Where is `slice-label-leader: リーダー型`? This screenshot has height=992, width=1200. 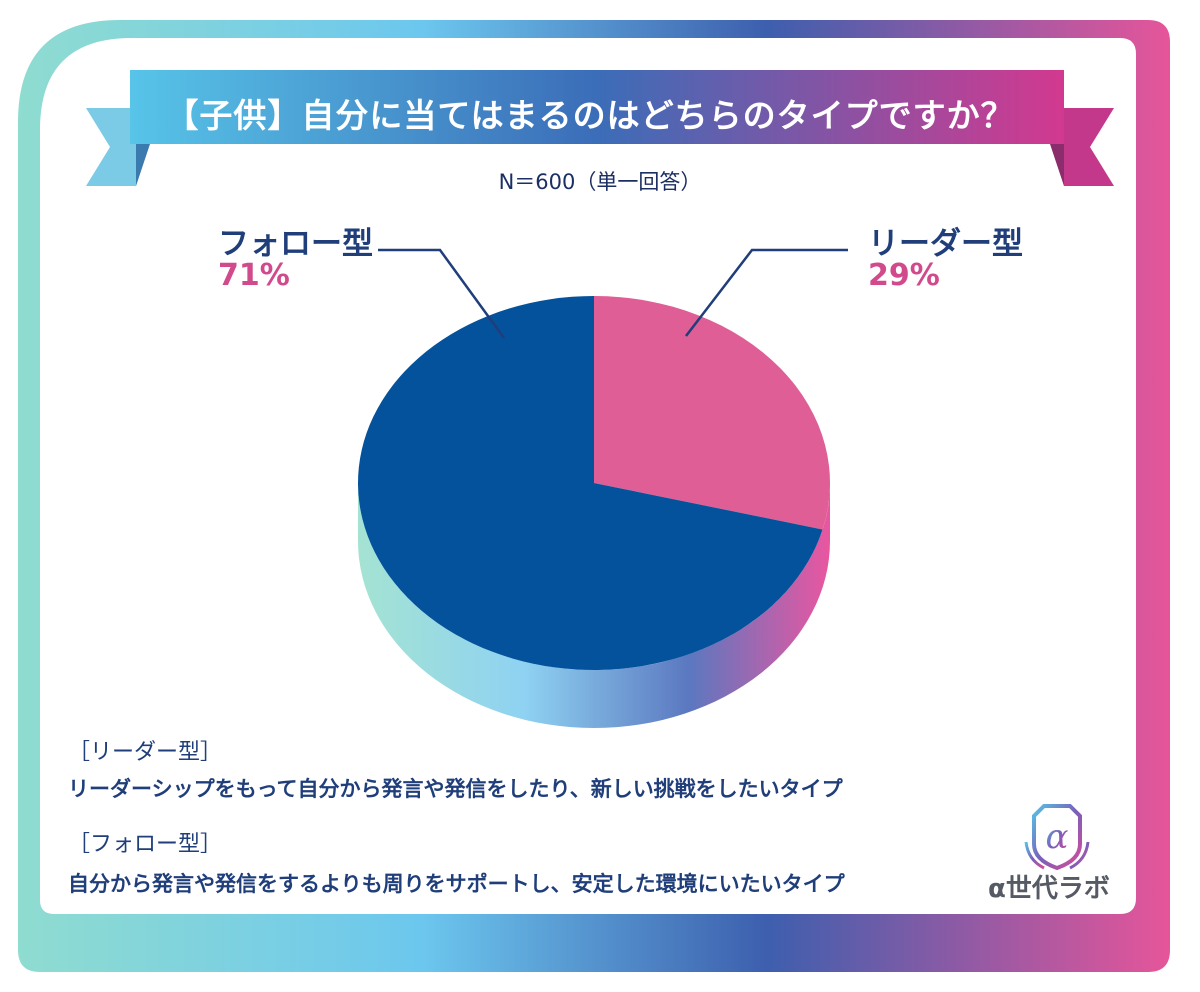
slice-label-leader: リーダー型 is located at coordinates (945, 244).